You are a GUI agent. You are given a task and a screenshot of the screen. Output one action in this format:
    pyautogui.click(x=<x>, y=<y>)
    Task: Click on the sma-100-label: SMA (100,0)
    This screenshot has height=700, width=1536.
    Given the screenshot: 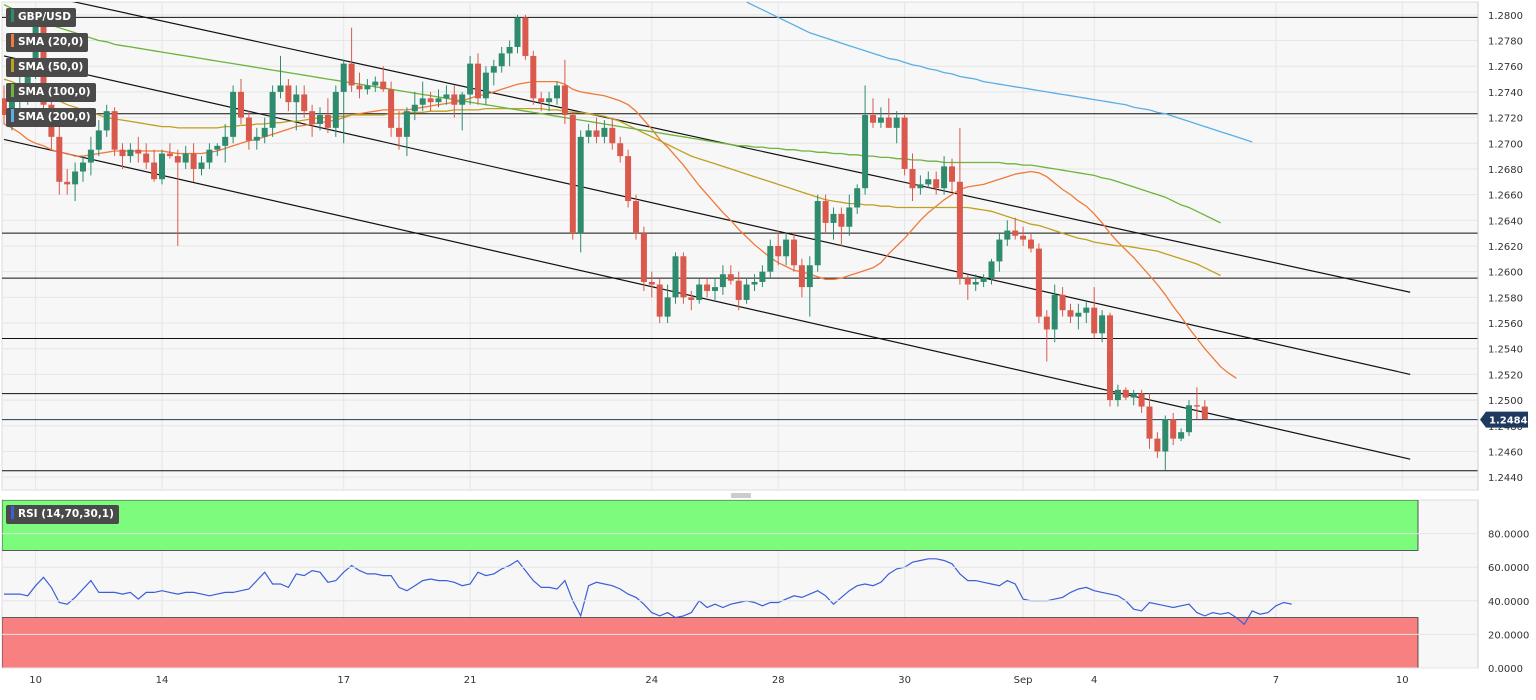 What is the action you would take?
    pyautogui.click(x=51, y=92)
    